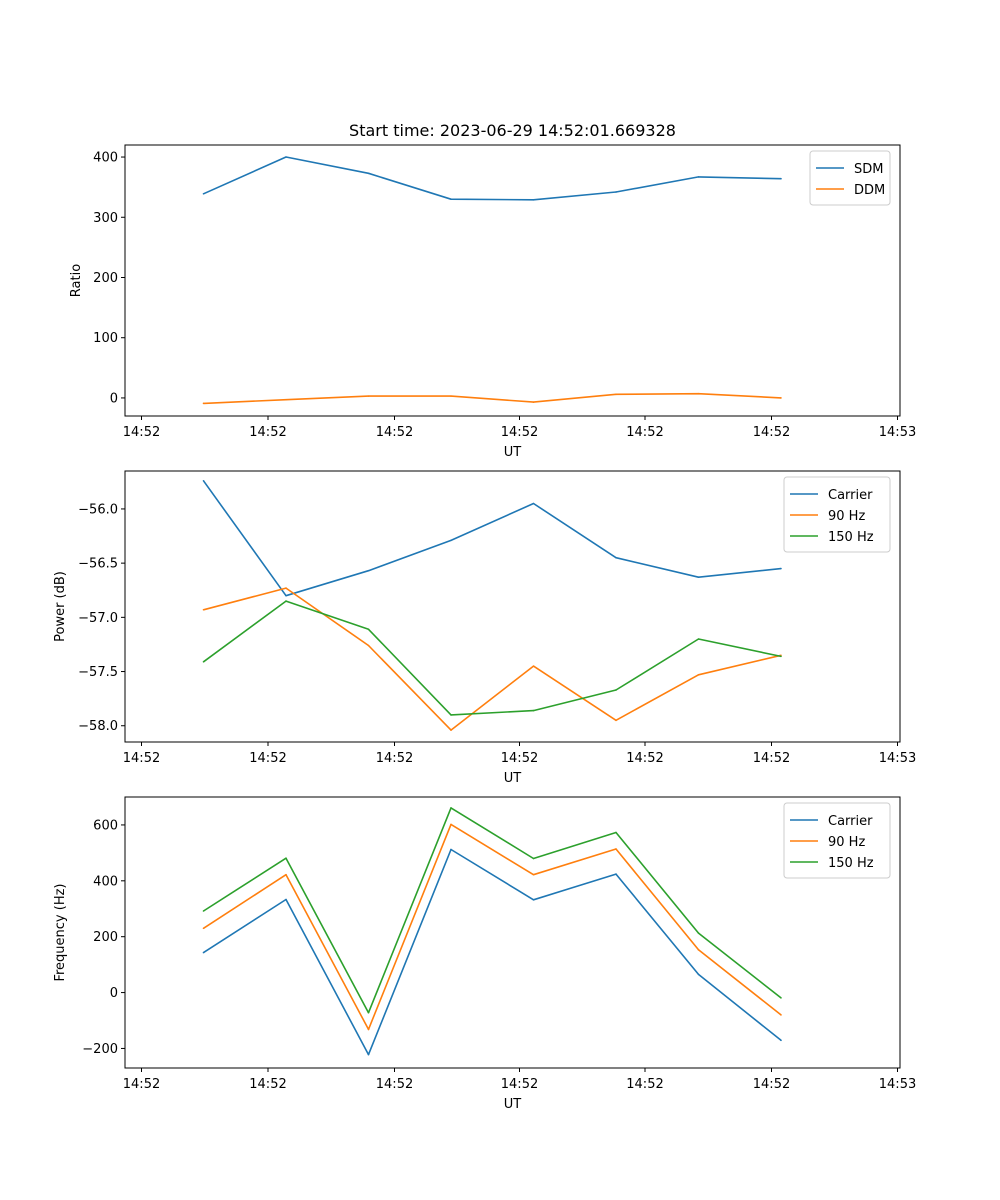  Describe the element at coordinates (492, 178) in the screenshot. I see `series-line-sdm` at that location.